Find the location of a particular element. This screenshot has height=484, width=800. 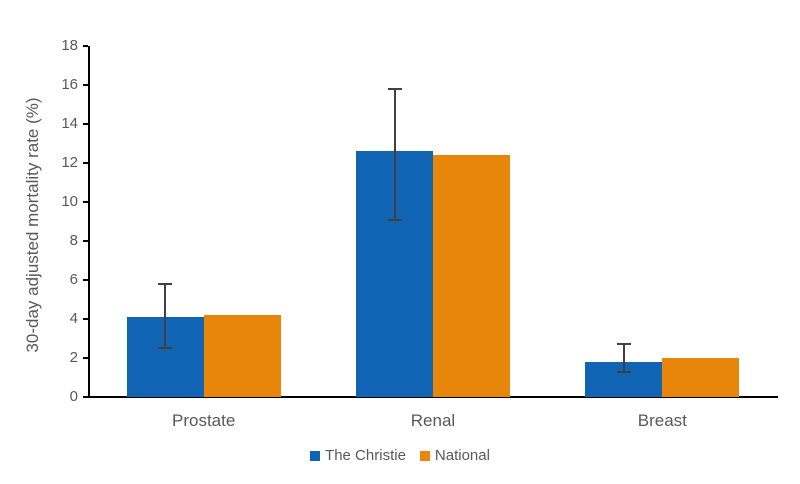

legend-swatch-the-christie-icon is located at coordinates (315, 455).